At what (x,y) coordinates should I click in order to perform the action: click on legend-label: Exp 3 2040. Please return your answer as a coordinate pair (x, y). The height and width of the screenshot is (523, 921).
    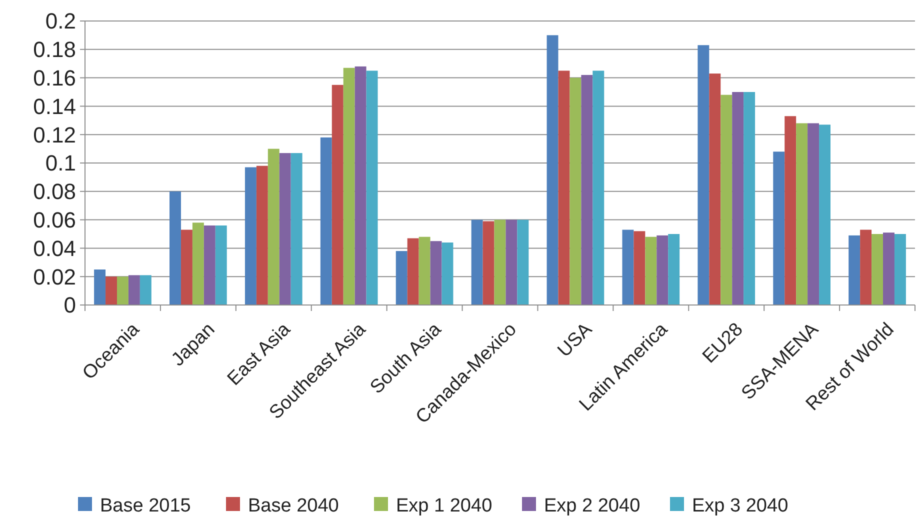
    Looking at the image, I should click on (740, 506).